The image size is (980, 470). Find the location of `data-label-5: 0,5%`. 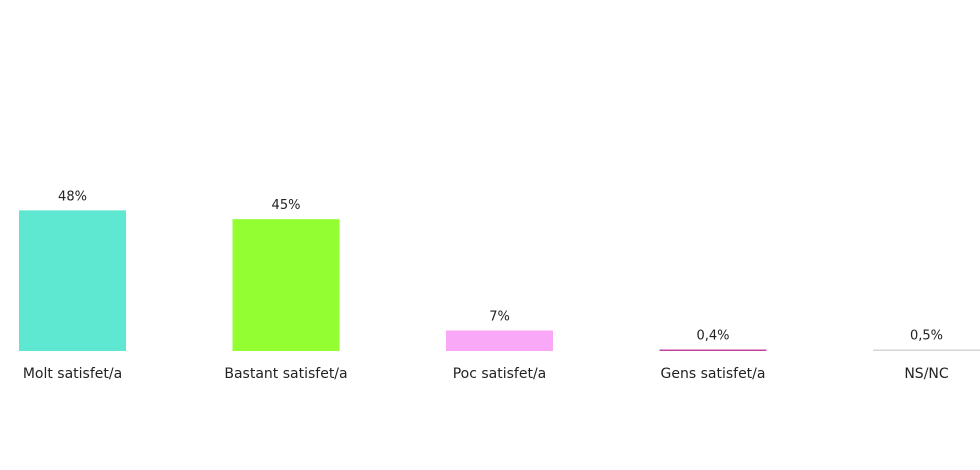

data-label-5: 0,5% is located at coordinates (926, 336).